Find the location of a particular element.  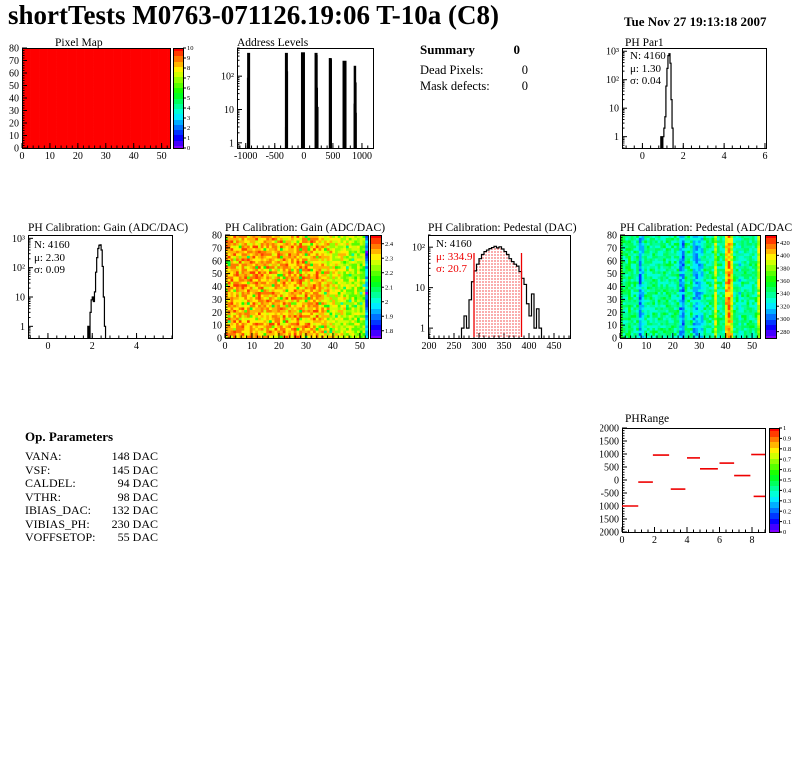

svg-text: 200 is located at coordinates (429, 346).